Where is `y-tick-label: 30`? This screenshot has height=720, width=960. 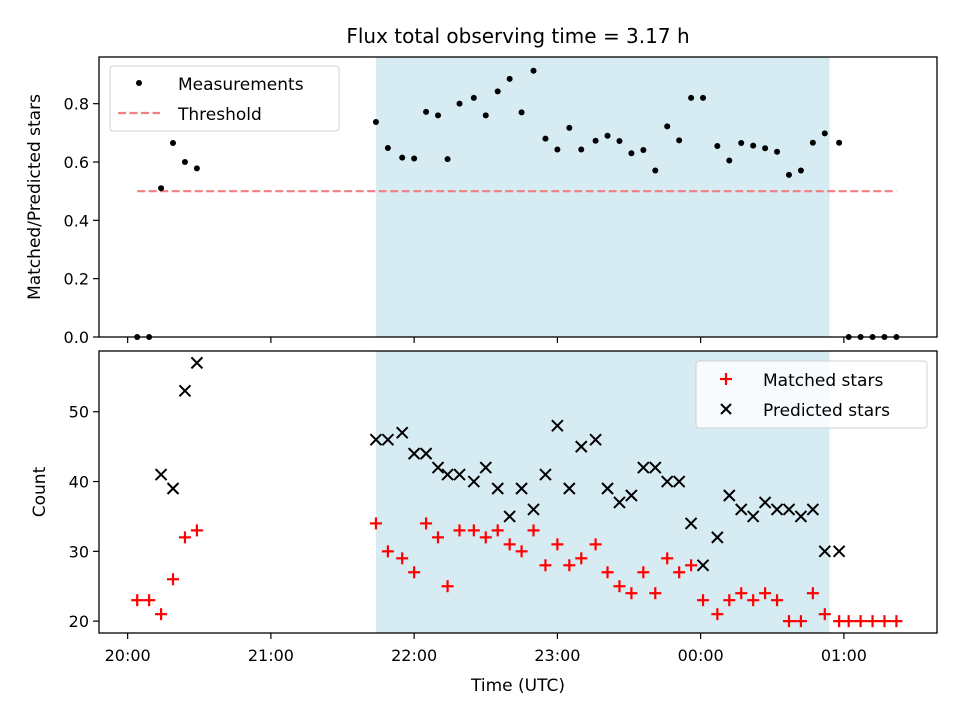
y-tick-label: 30 is located at coordinates (79, 551).